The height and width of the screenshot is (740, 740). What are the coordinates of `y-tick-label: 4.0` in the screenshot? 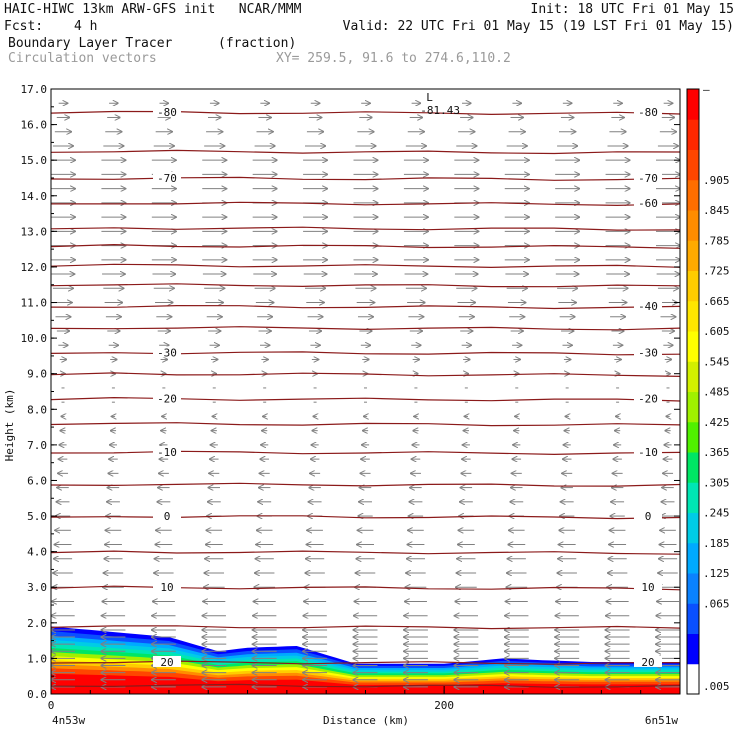 It's located at (37, 552).